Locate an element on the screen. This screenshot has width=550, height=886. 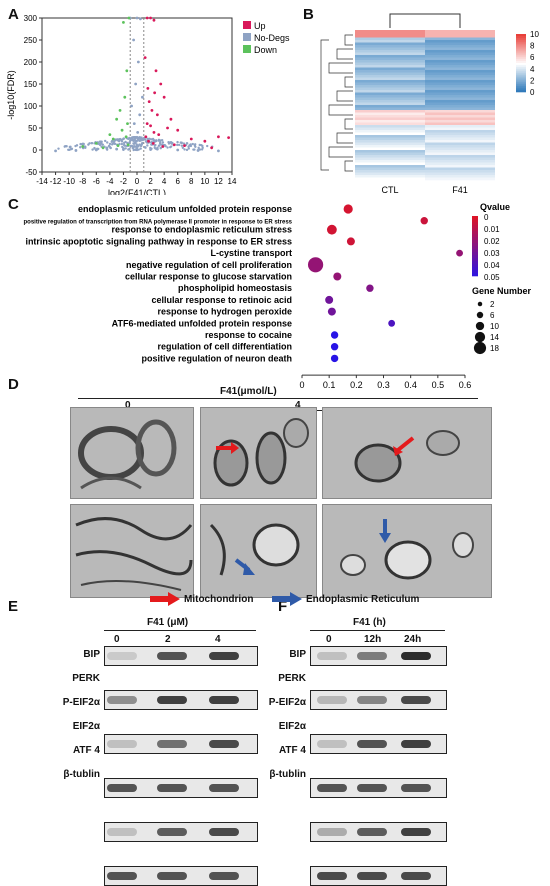
go-term-label: cellular response to retinoic acid is located at coordinates (221, 300).